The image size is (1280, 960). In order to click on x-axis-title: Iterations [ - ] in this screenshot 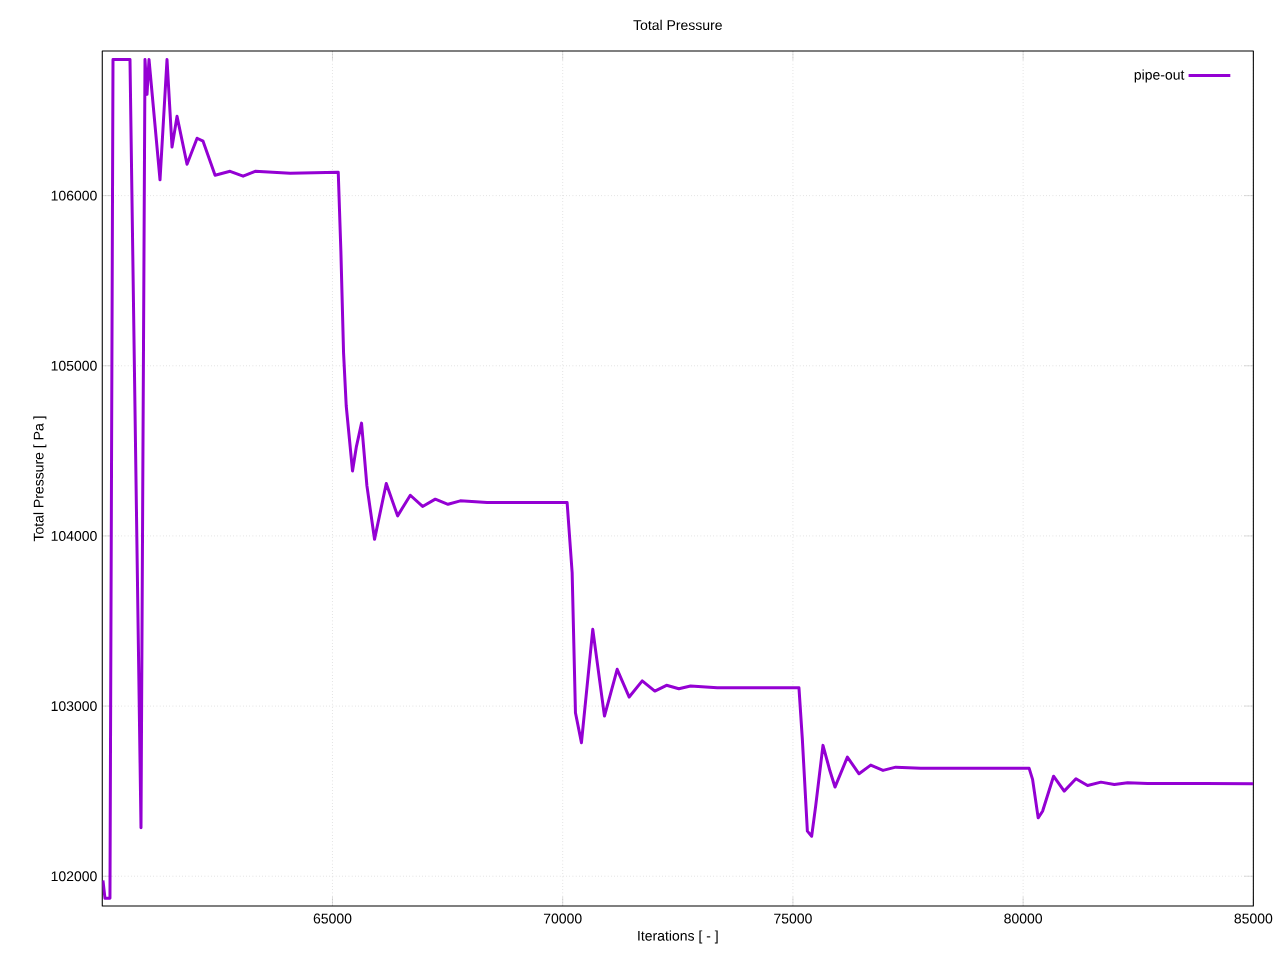, I will do `click(678, 937)`.